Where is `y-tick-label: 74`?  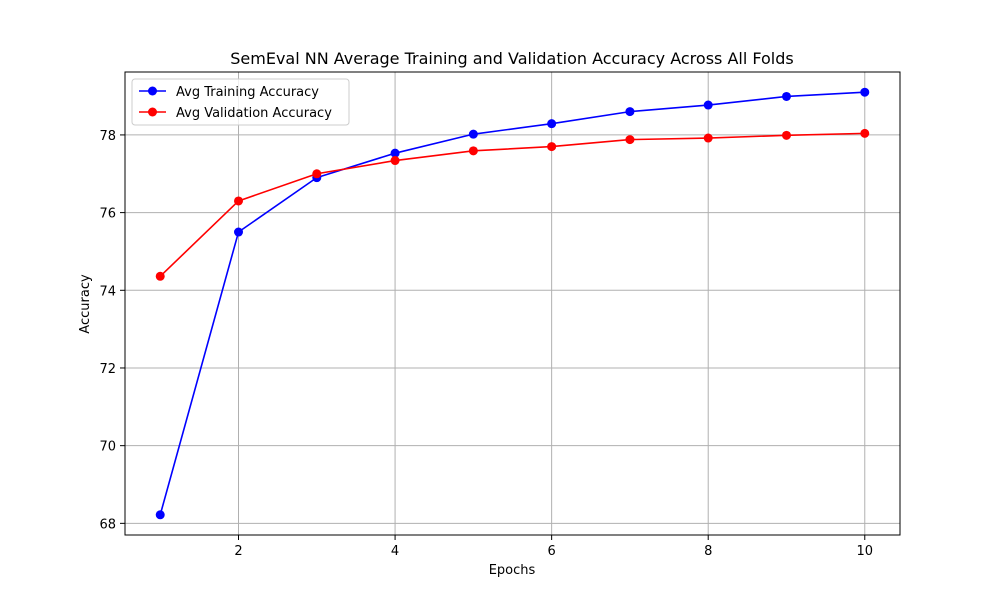
y-tick-label: 74 is located at coordinates (107, 291).